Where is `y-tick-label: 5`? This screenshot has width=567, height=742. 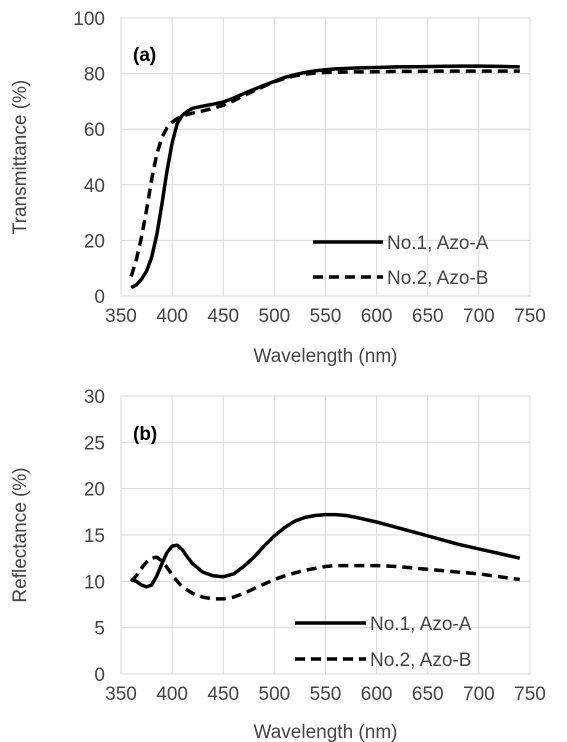 y-tick-label: 5 is located at coordinates (99, 629).